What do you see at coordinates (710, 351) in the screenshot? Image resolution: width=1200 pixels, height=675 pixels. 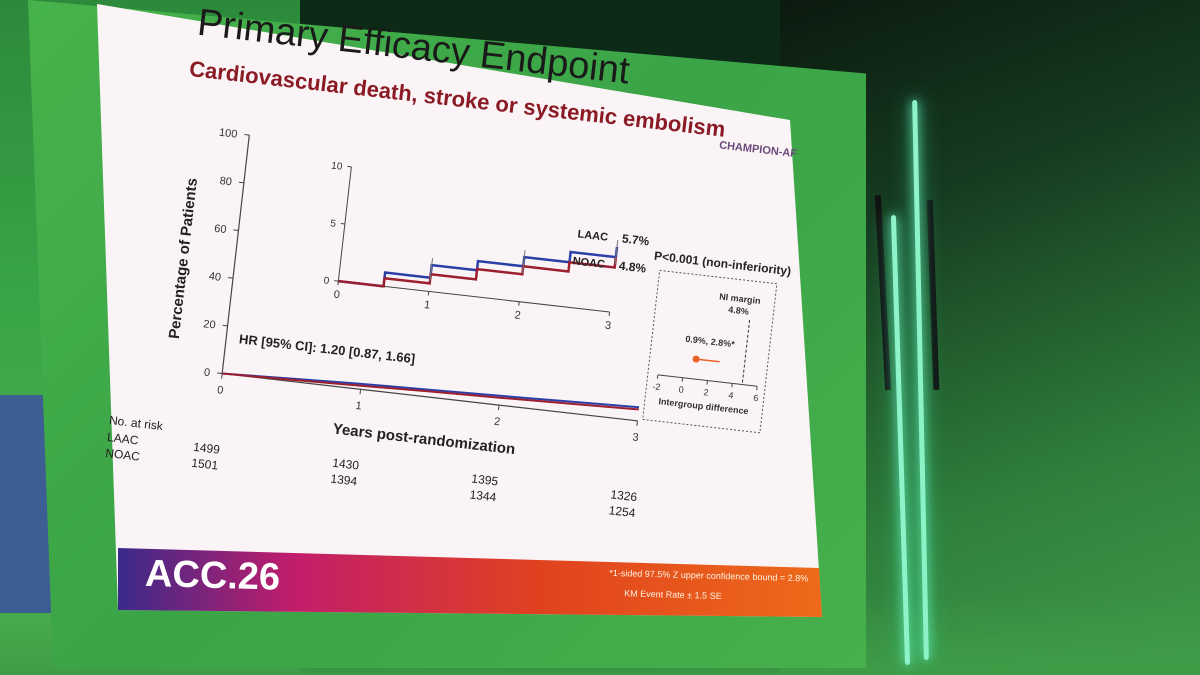 I see `forest-plot-frame` at bounding box center [710, 351].